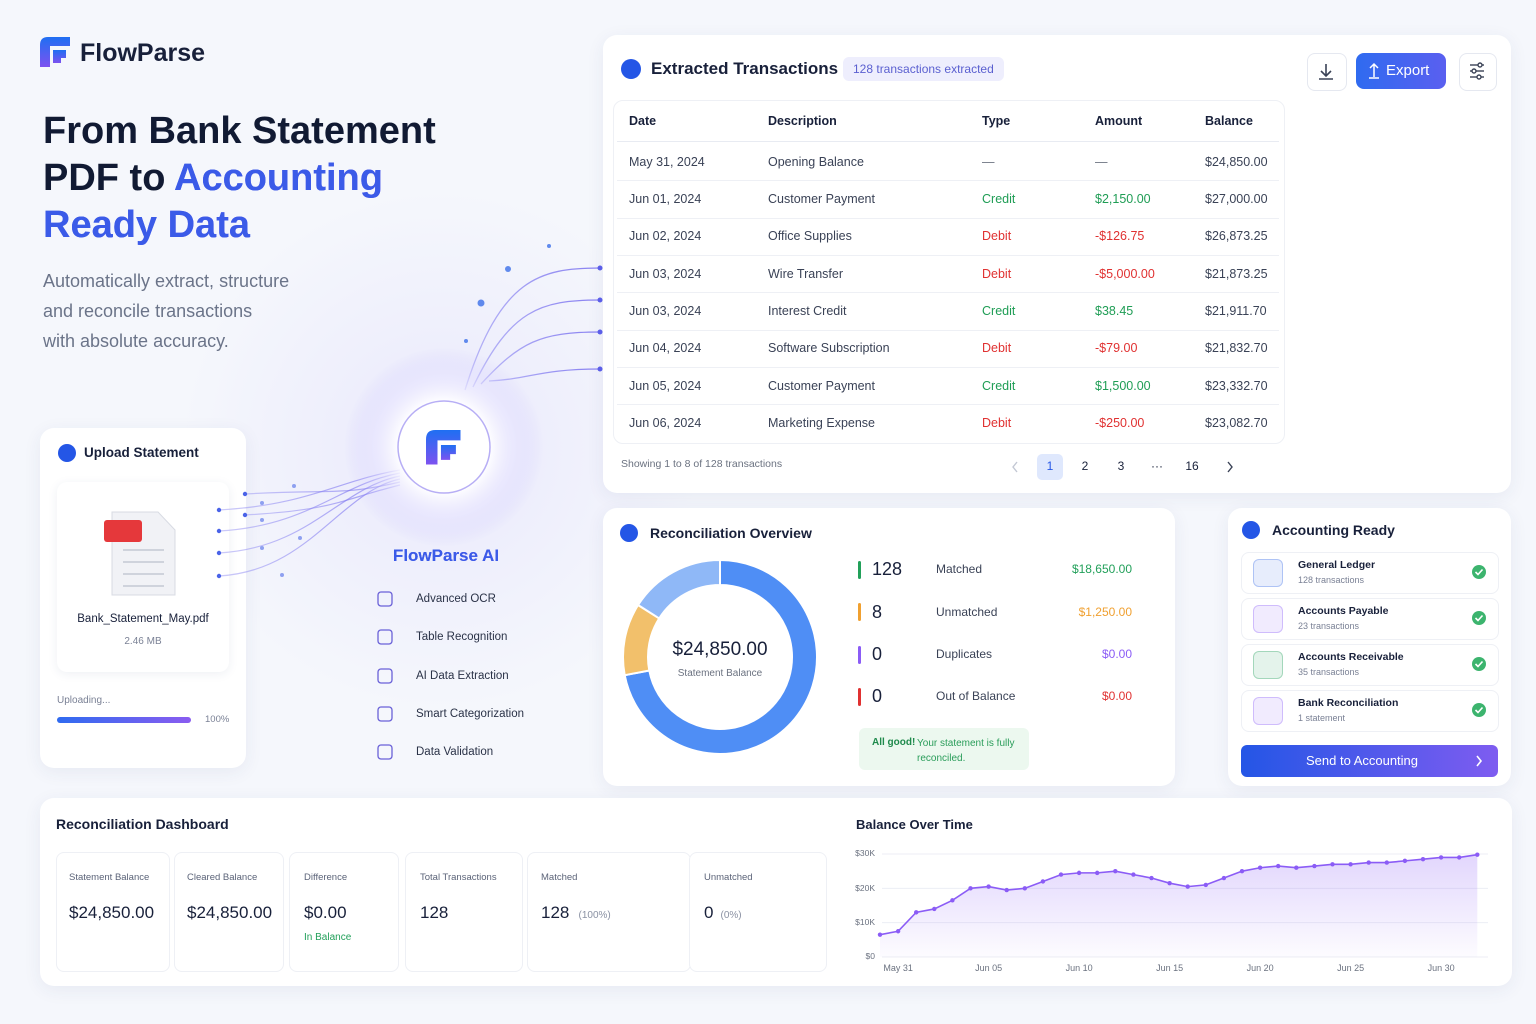 This screenshot has width=1536, height=1024. I want to click on x-tick-label: Jun 30, so click(1441, 968).